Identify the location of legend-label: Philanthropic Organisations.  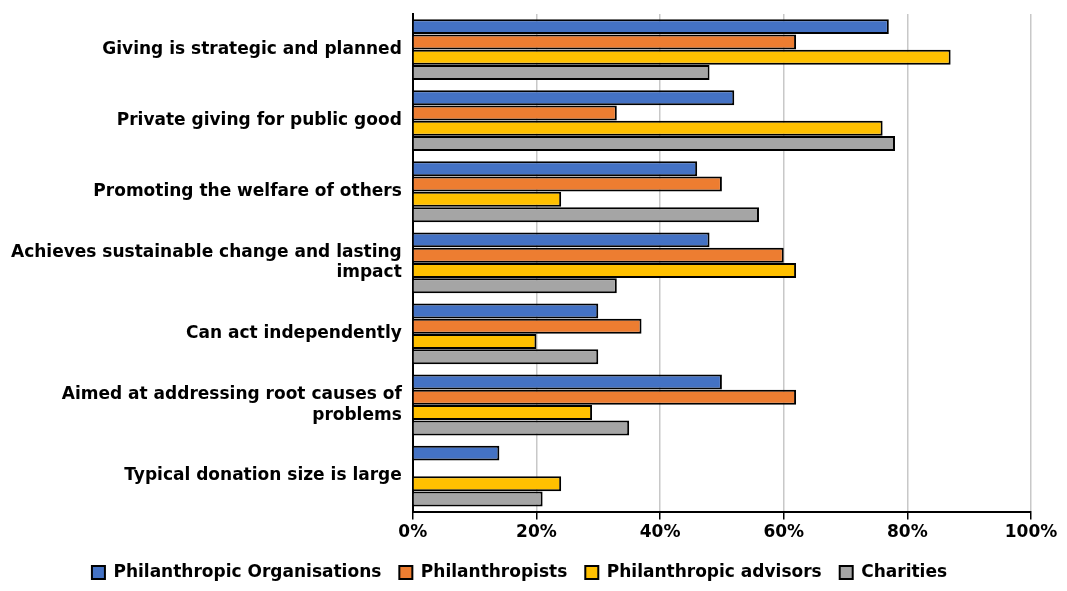
(247, 570).